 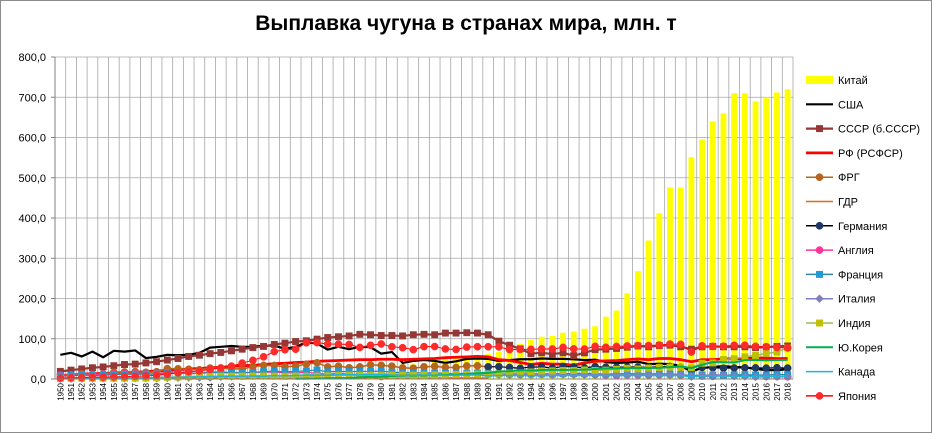 I want to click on chart-title: Выплавка чугуна в странах мира, млн. т, so click(x=466, y=23).